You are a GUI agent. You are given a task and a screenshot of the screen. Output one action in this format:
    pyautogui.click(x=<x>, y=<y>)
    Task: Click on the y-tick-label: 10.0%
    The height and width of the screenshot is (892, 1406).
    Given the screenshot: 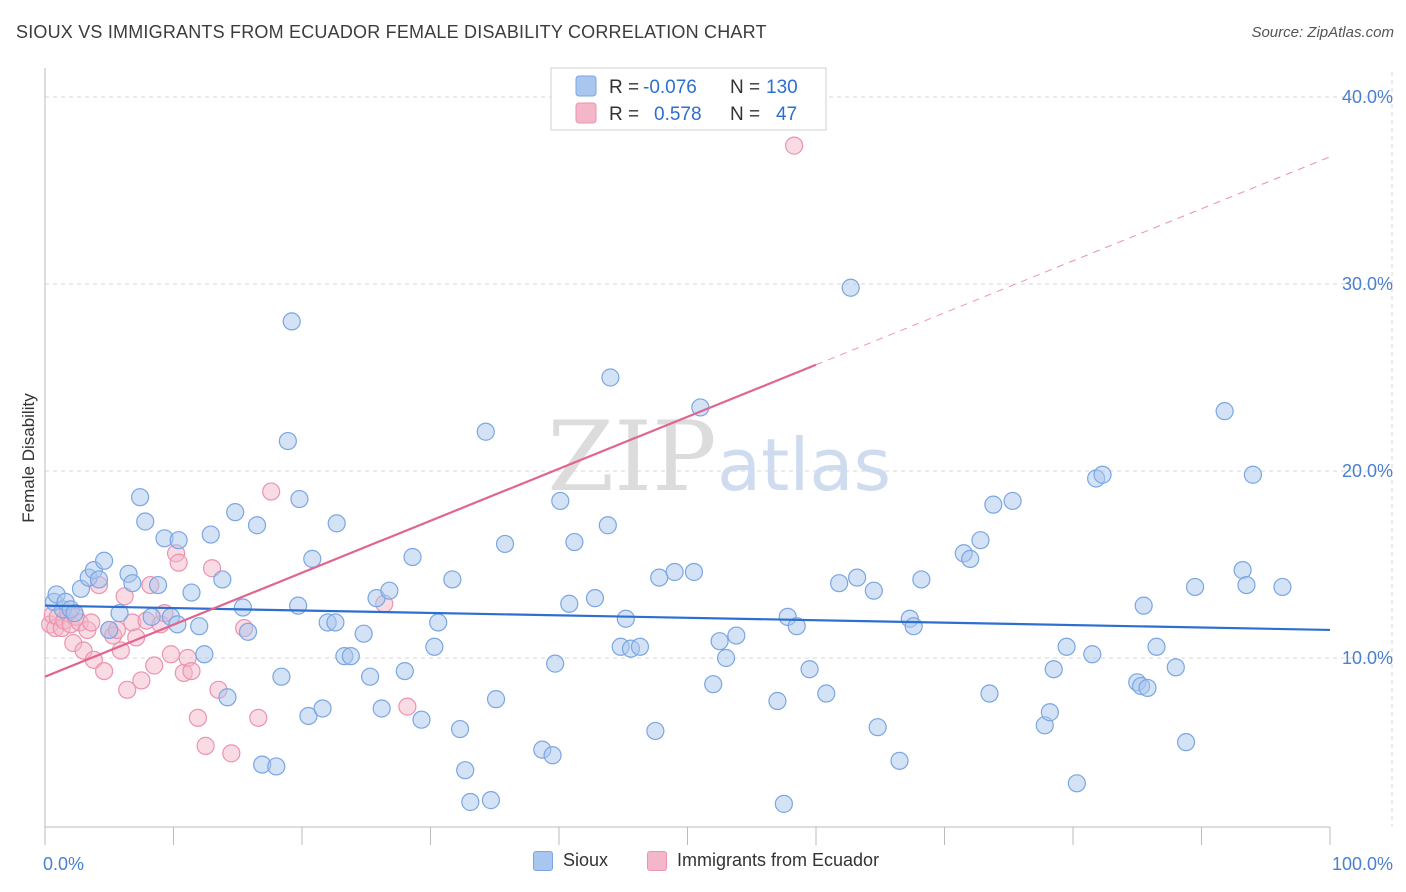 What is the action you would take?
    pyautogui.click(x=1367, y=658)
    